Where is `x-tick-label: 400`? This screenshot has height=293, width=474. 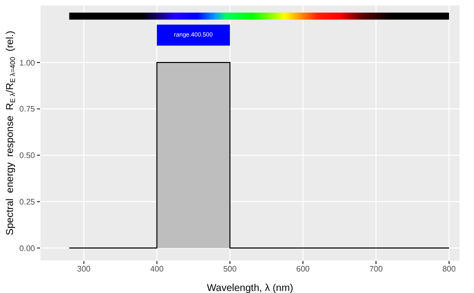
x-tick-label: 400 is located at coordinates (157, 269).